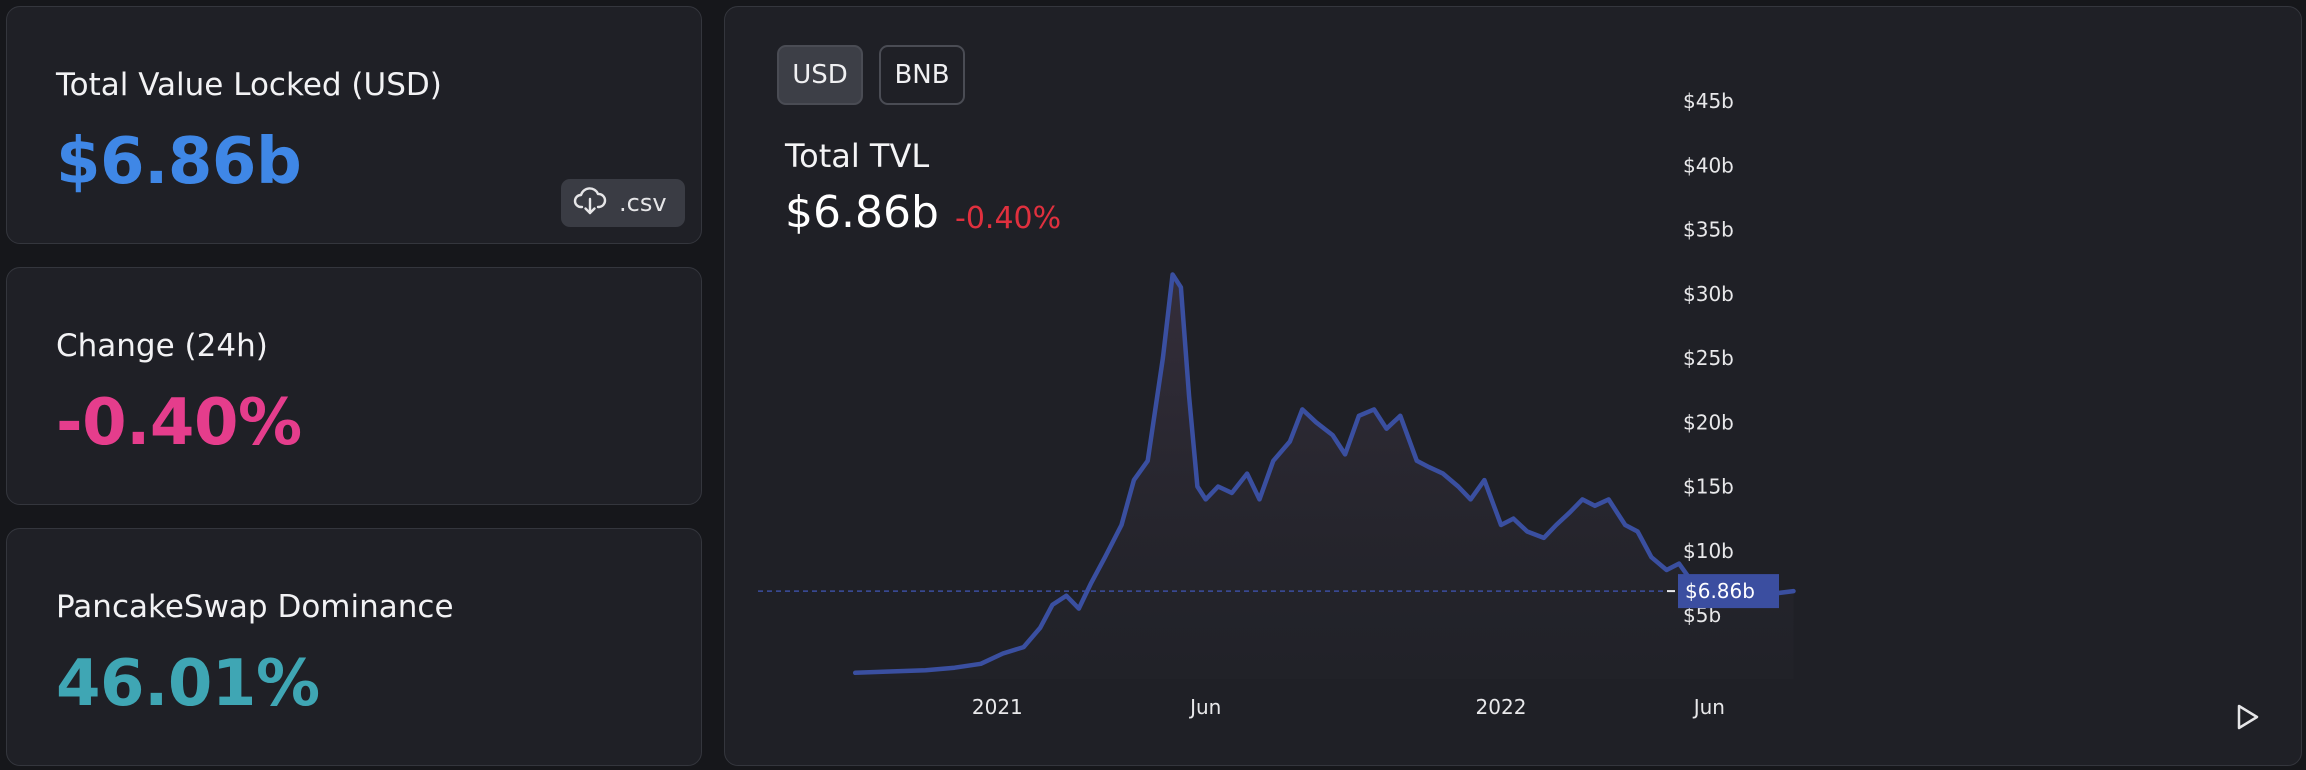  Describe the element at coordinates (179, 162) in the screenshot. I see `tvl-value: $6.86b` at that location.